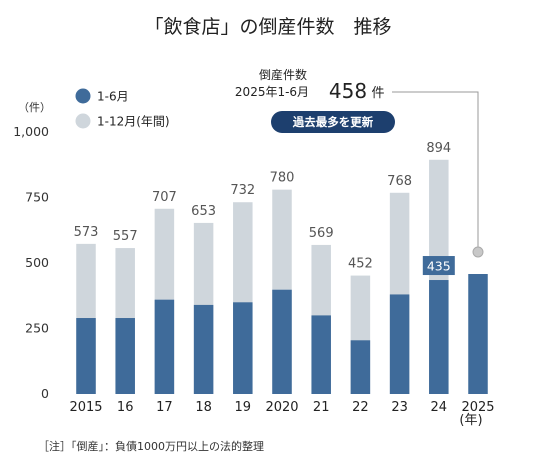 The image size is (536, 474). I want to click on x-tick-label: 16, so click(125, 407).